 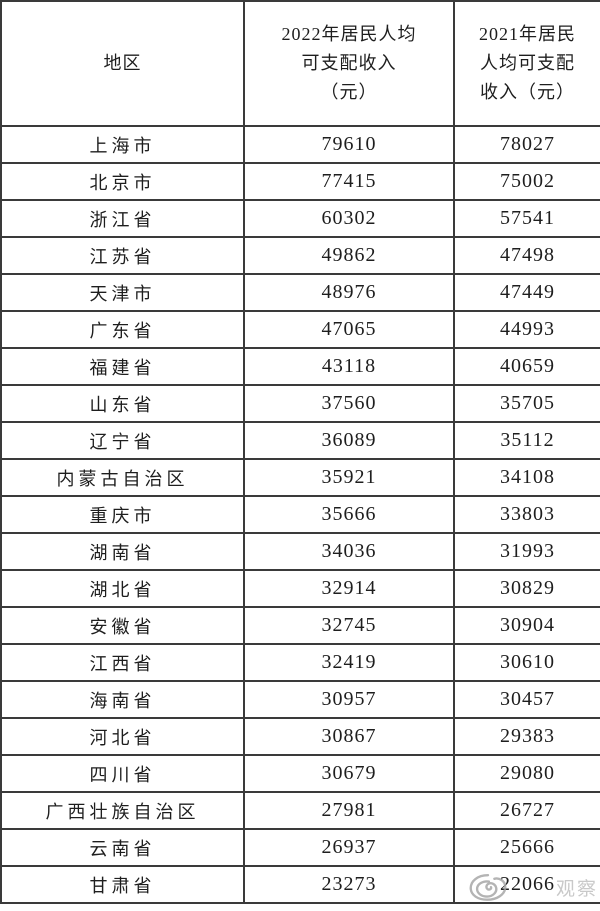 What do you see at coordinates (122, 514) in the screenshot?
I see `region-cell: 重庆市` at bounding box center [122, 514].